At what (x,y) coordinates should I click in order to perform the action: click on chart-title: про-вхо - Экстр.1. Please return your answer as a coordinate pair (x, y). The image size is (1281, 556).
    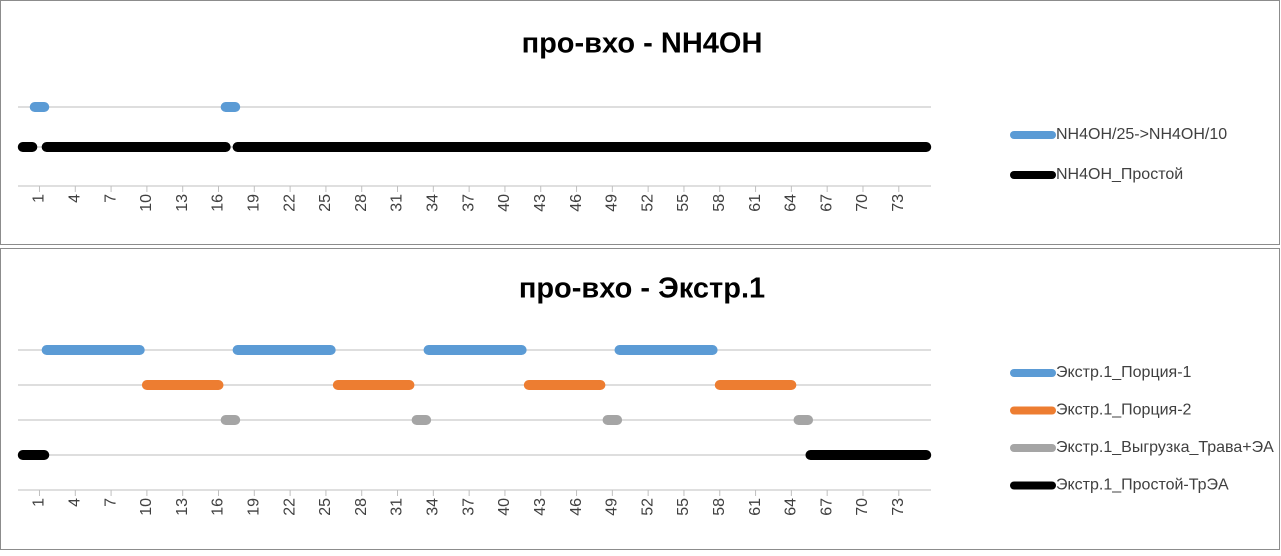
    Looking at the image, I should click on (642, 289).